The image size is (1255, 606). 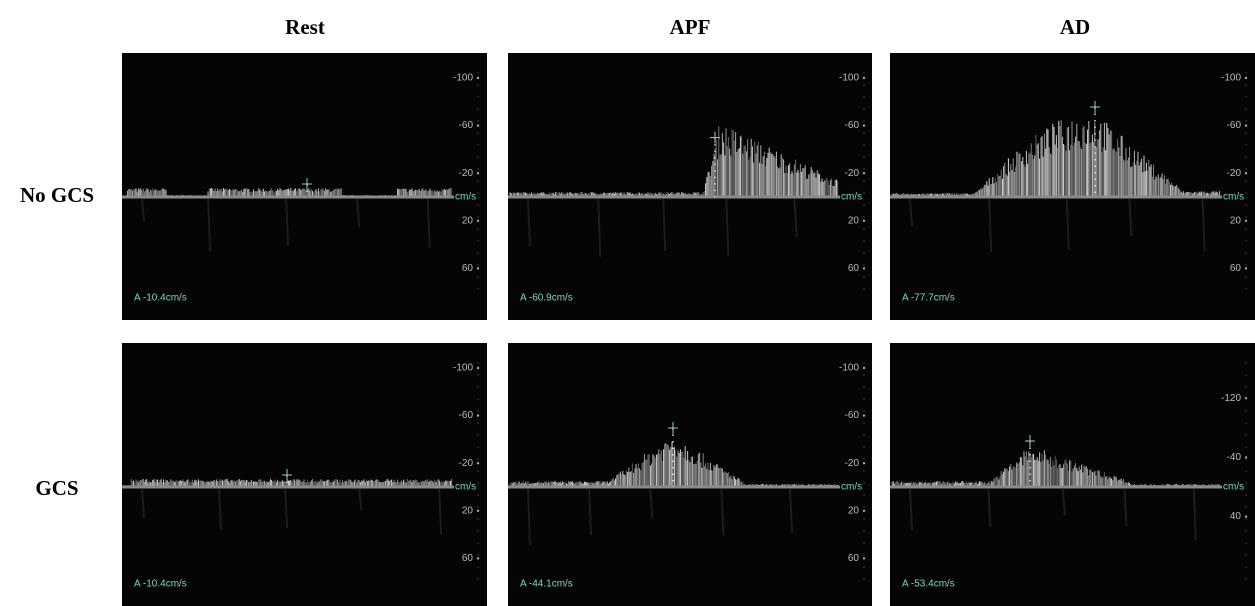 I want to click on row-label: No GCS, so click(x=57, y=195).